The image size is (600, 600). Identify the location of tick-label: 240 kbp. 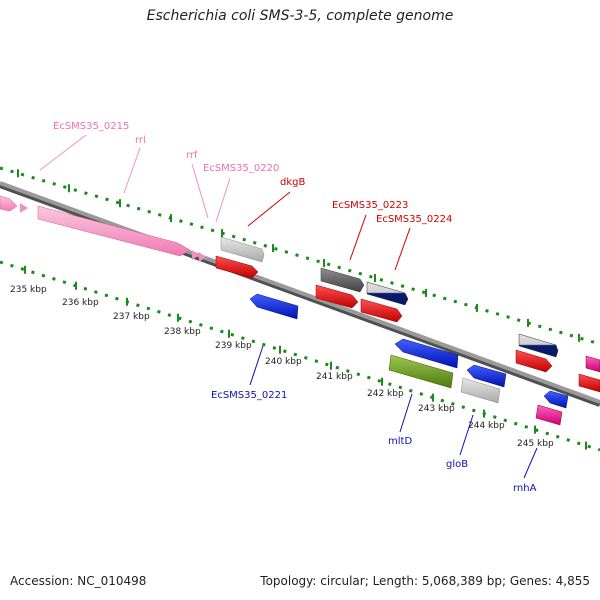
(283, 362).